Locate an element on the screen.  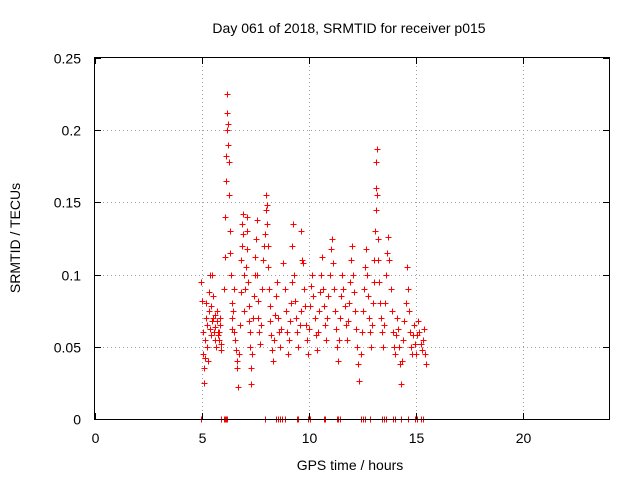
x-tick-label: 20 is located at coordinates (524, 438).